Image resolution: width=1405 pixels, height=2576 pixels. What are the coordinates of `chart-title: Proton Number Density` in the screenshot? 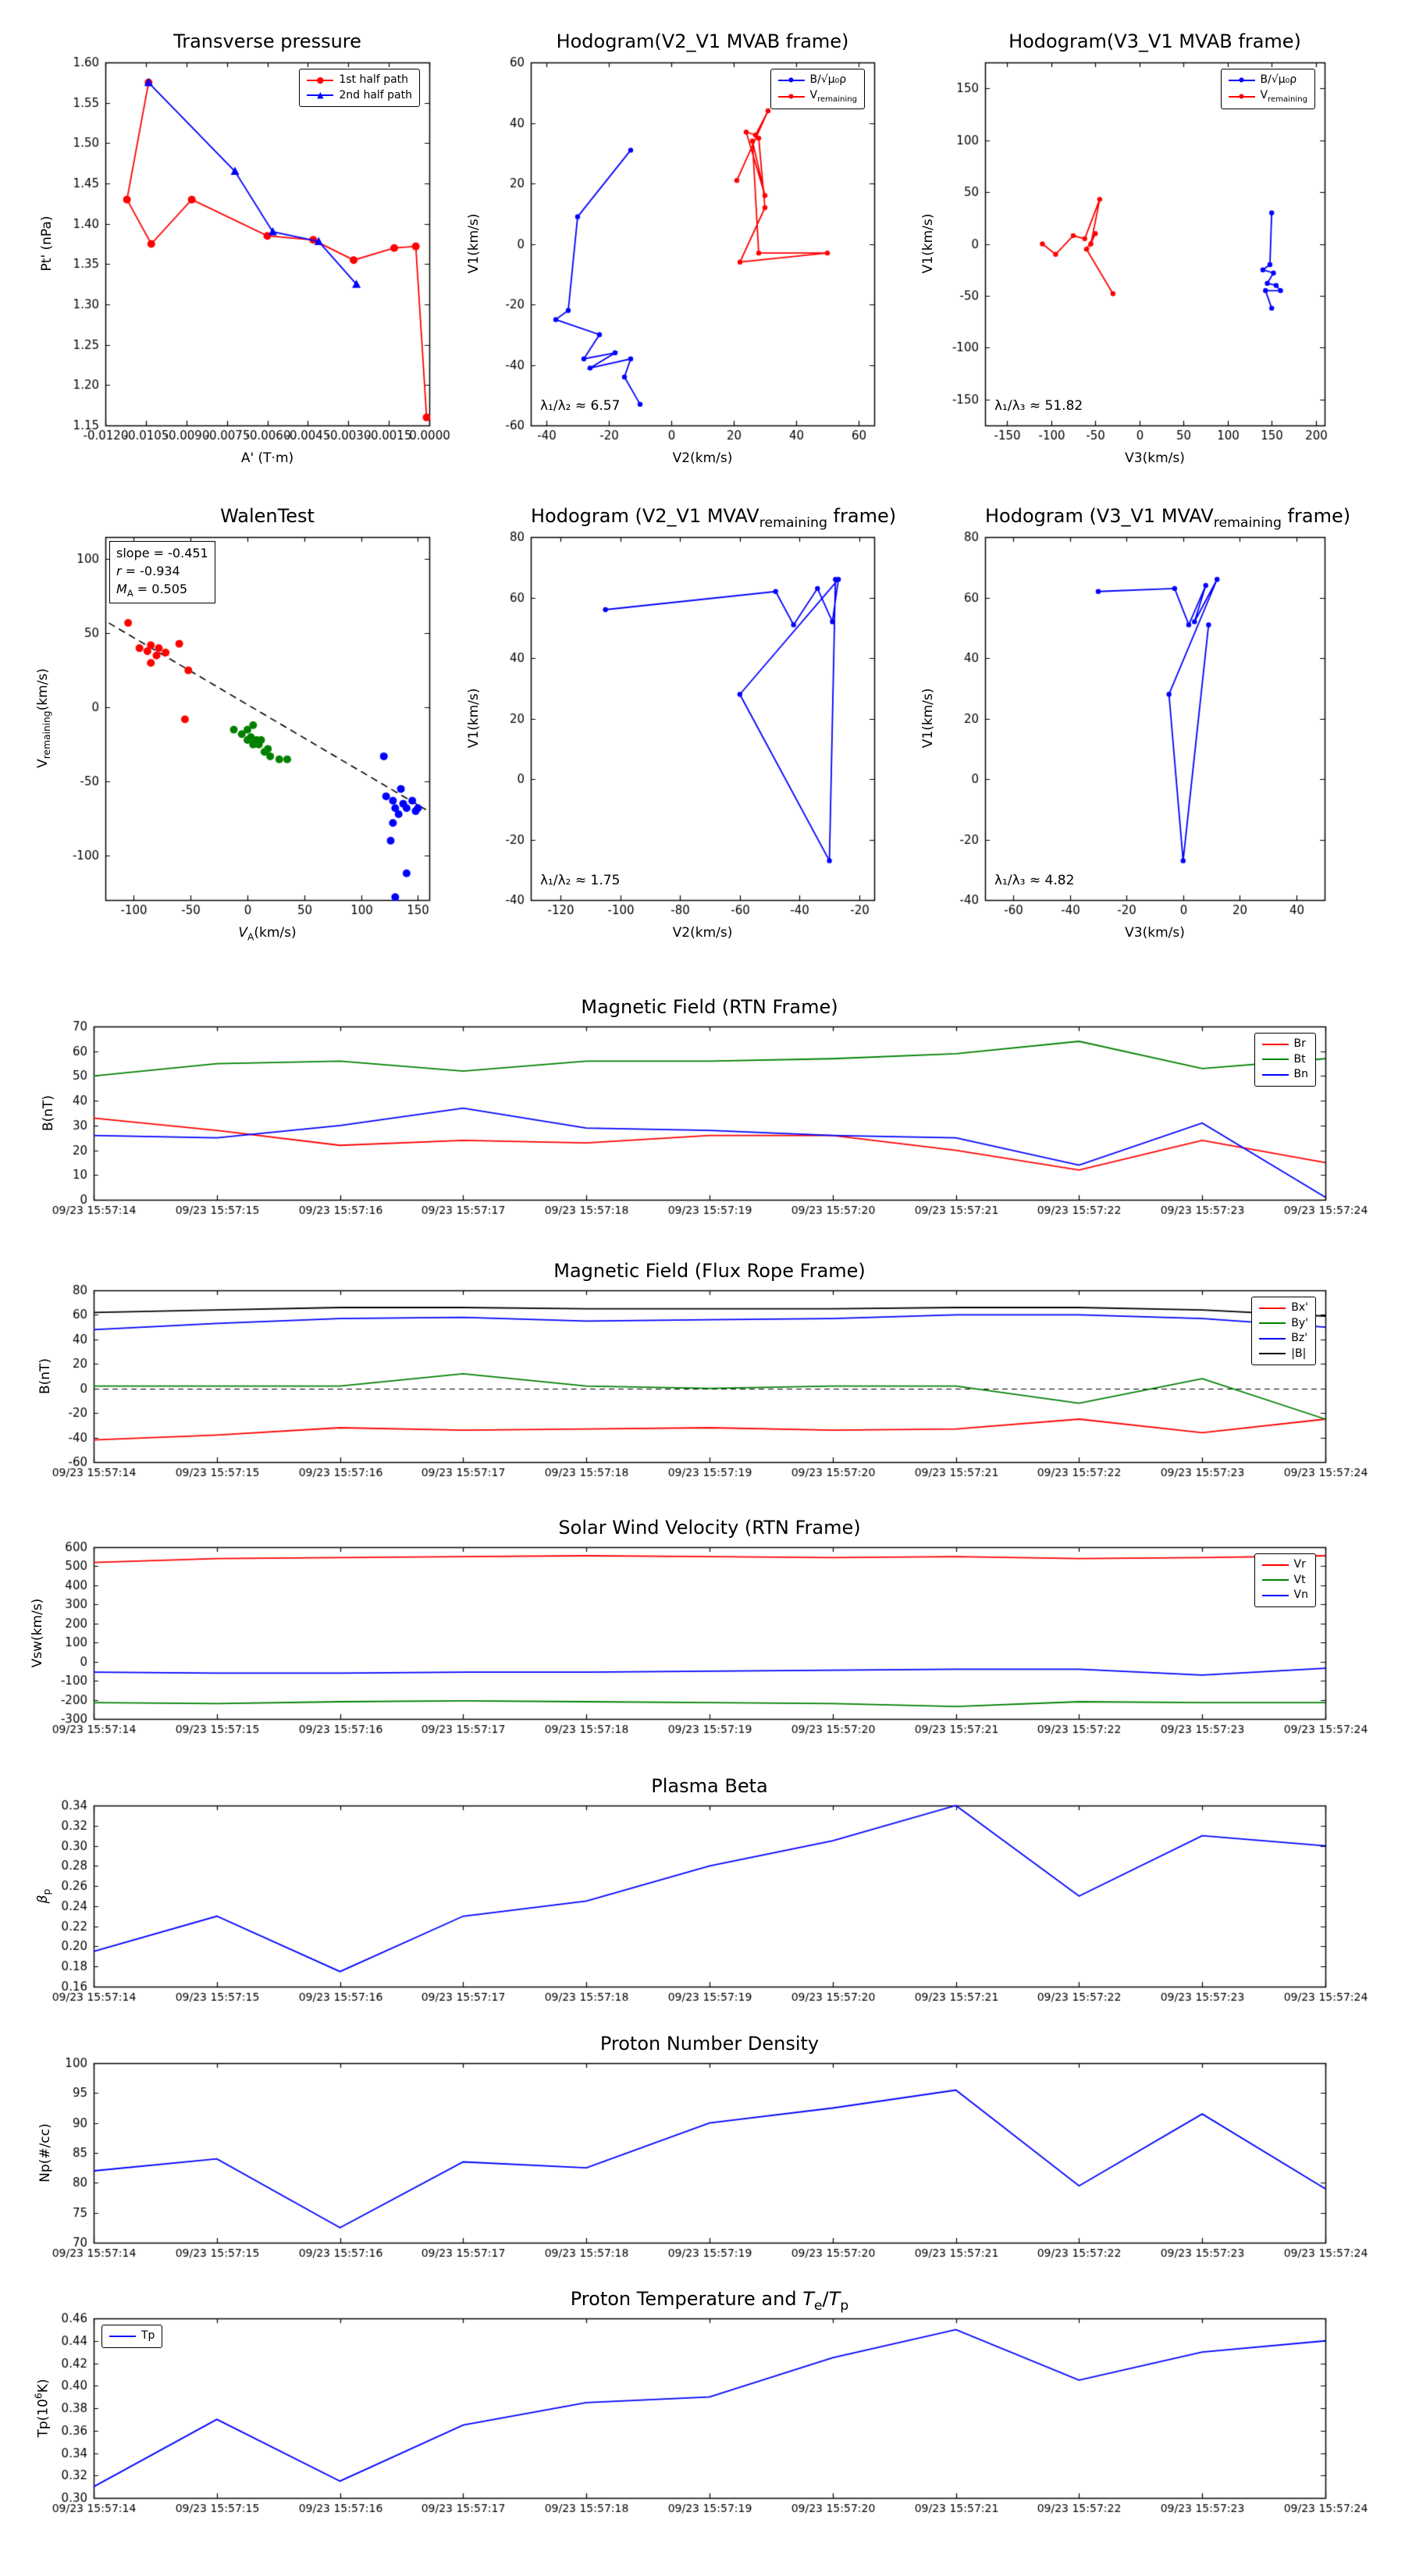 It's located at (710, 2044).